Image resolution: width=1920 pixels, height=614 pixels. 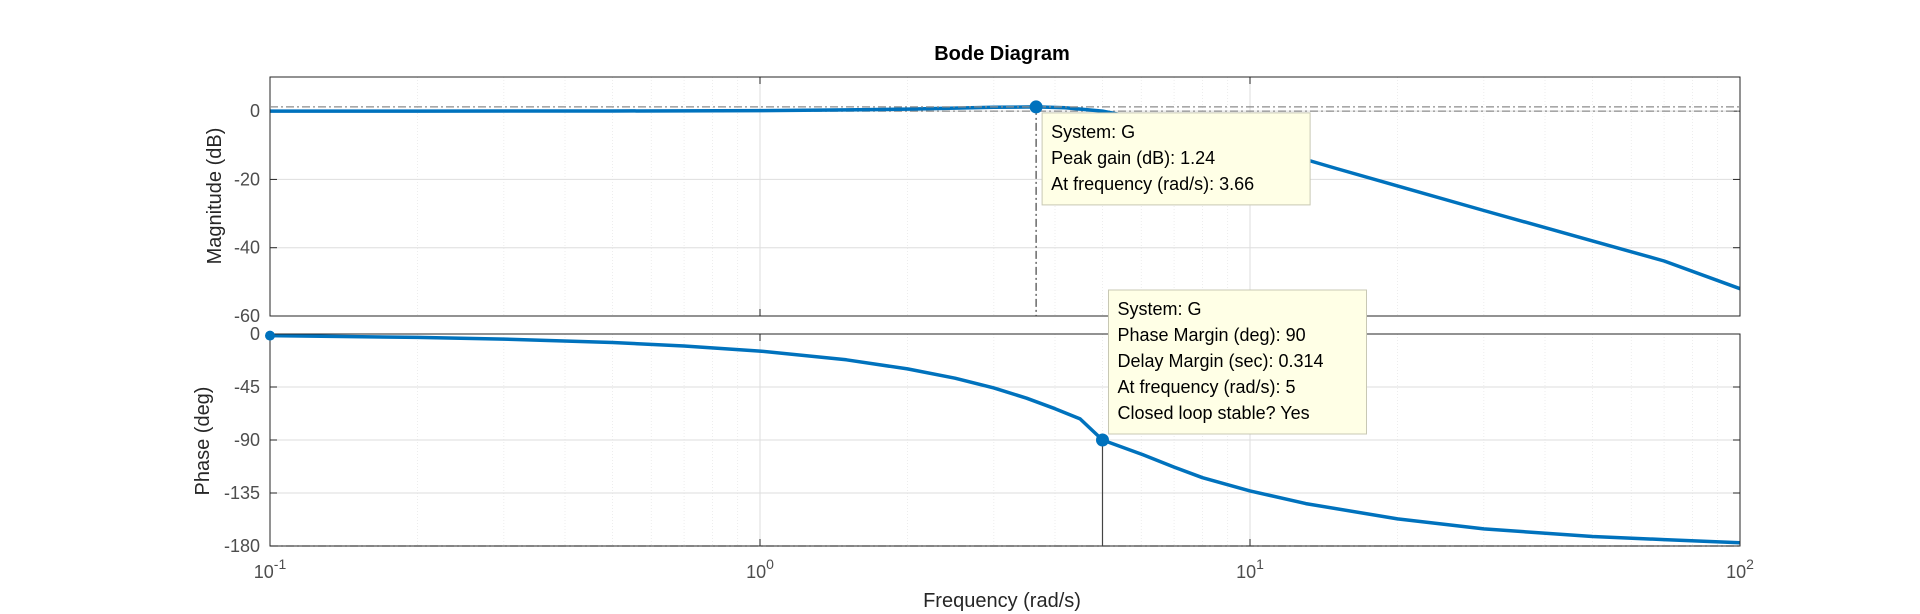 What do you see at coordinates (247, 387) in the screenshot?
I see `phase-ytick-label: -45` at bounding box center [247, 387].